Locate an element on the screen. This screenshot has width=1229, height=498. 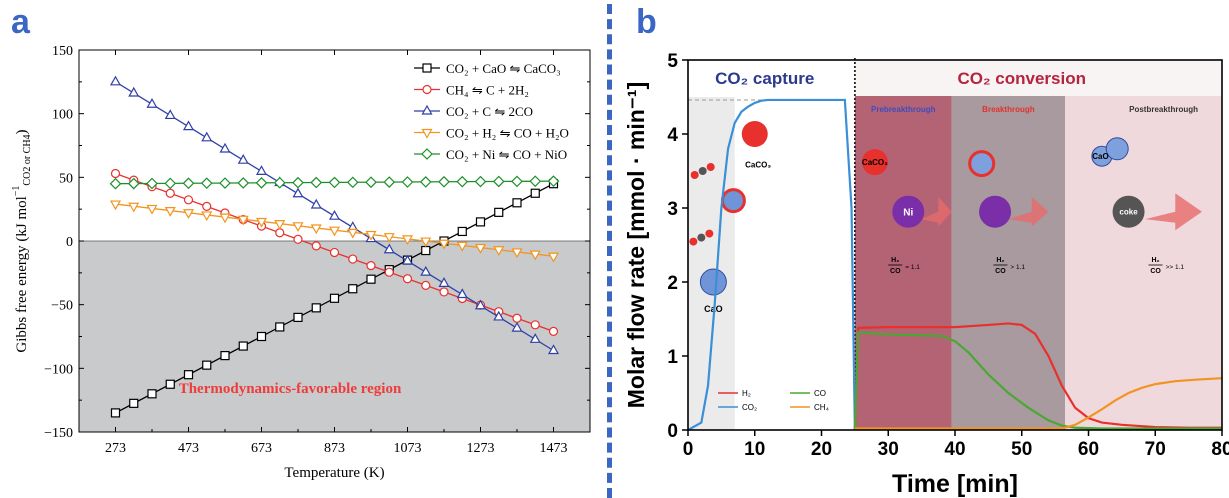
y-tick-label: 0 is located at coordinates (69, 242).